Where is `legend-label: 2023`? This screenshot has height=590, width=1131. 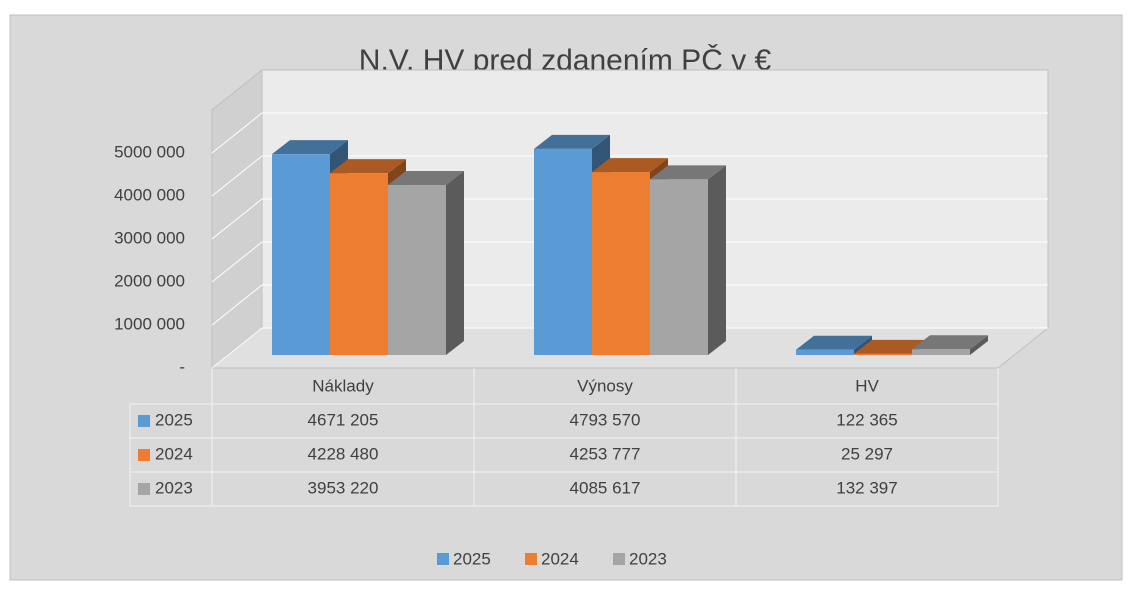
legend-label: 2023 is located at coordinates (648, 558).